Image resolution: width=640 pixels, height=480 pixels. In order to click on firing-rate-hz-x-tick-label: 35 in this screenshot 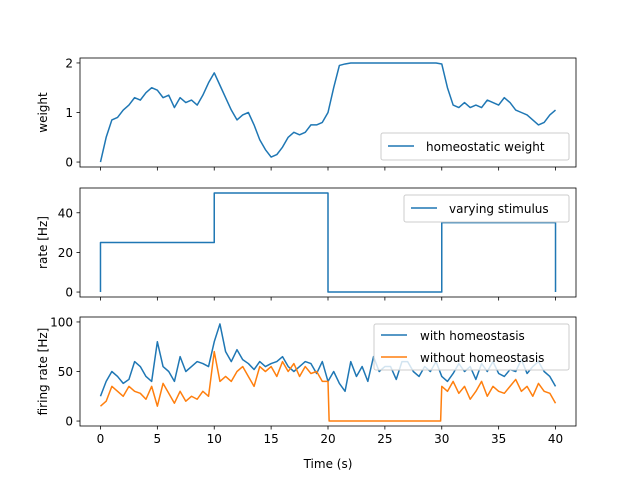, I will do `click(498, 439)`.